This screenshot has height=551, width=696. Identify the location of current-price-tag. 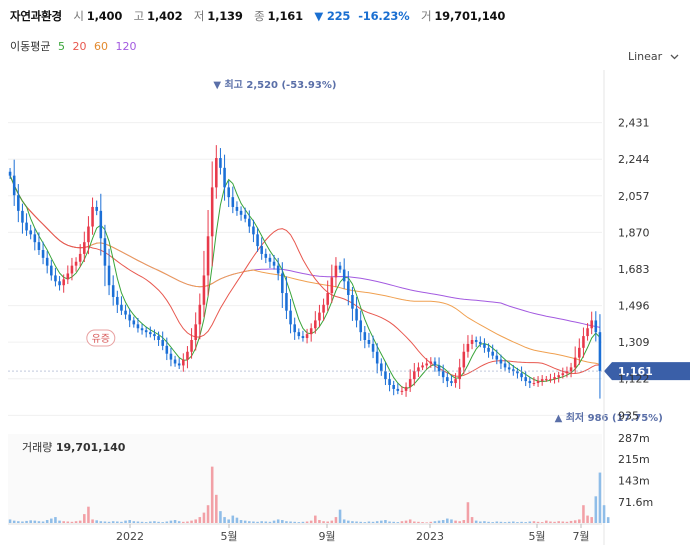
(647, 371).